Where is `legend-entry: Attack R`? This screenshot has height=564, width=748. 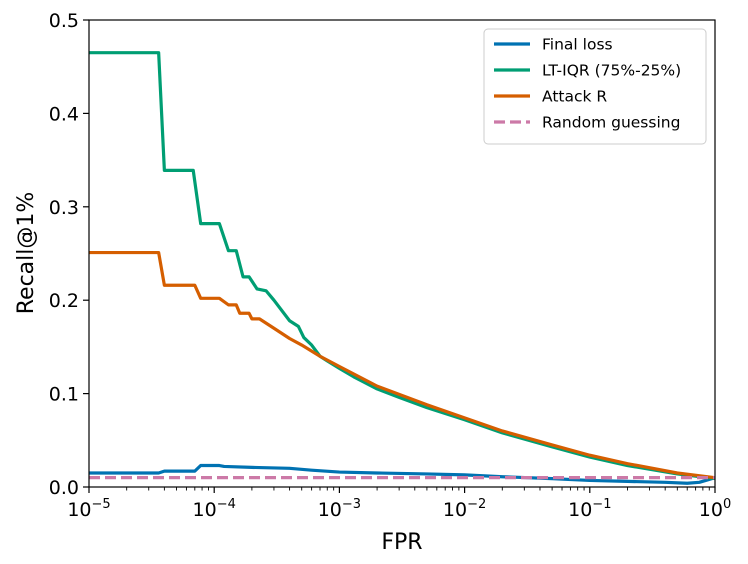 legend-entry: Attack R is located at coordinates (574, 97).